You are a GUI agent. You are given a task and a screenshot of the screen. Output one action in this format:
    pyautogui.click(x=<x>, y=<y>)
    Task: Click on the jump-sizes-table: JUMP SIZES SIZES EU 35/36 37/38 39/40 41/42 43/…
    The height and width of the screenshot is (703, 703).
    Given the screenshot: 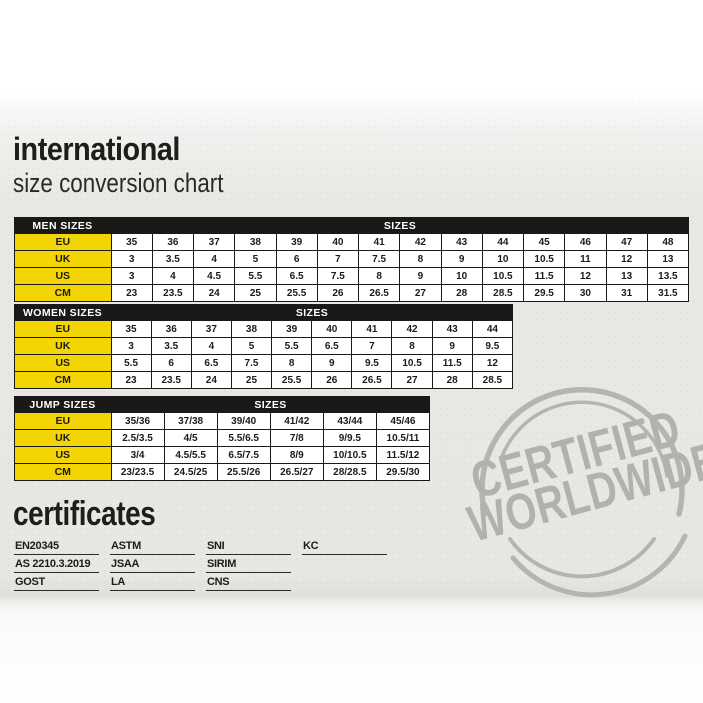 What is the action you would take?
    pyautogui.click(x=222, y=438)
    